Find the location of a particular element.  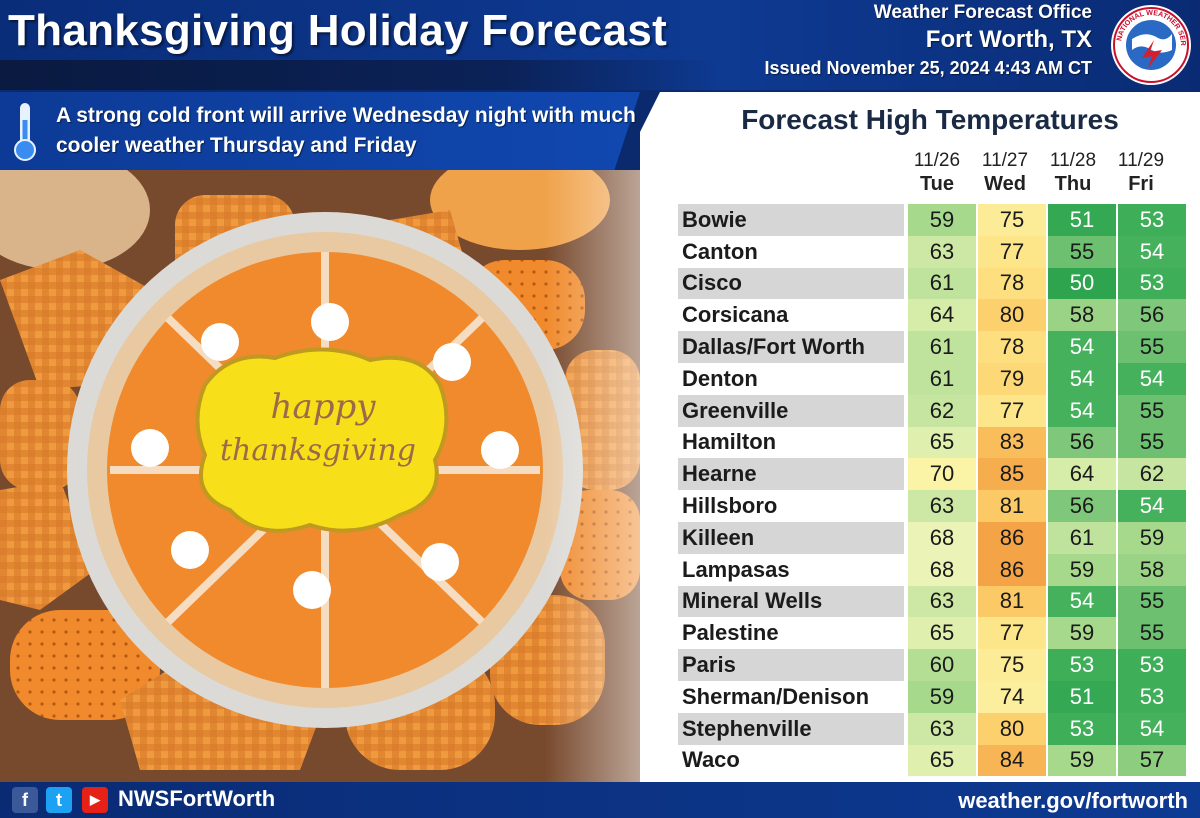

table-row: Sherman/Denison 59 74 51 53 is located at coordinates (933, 696).